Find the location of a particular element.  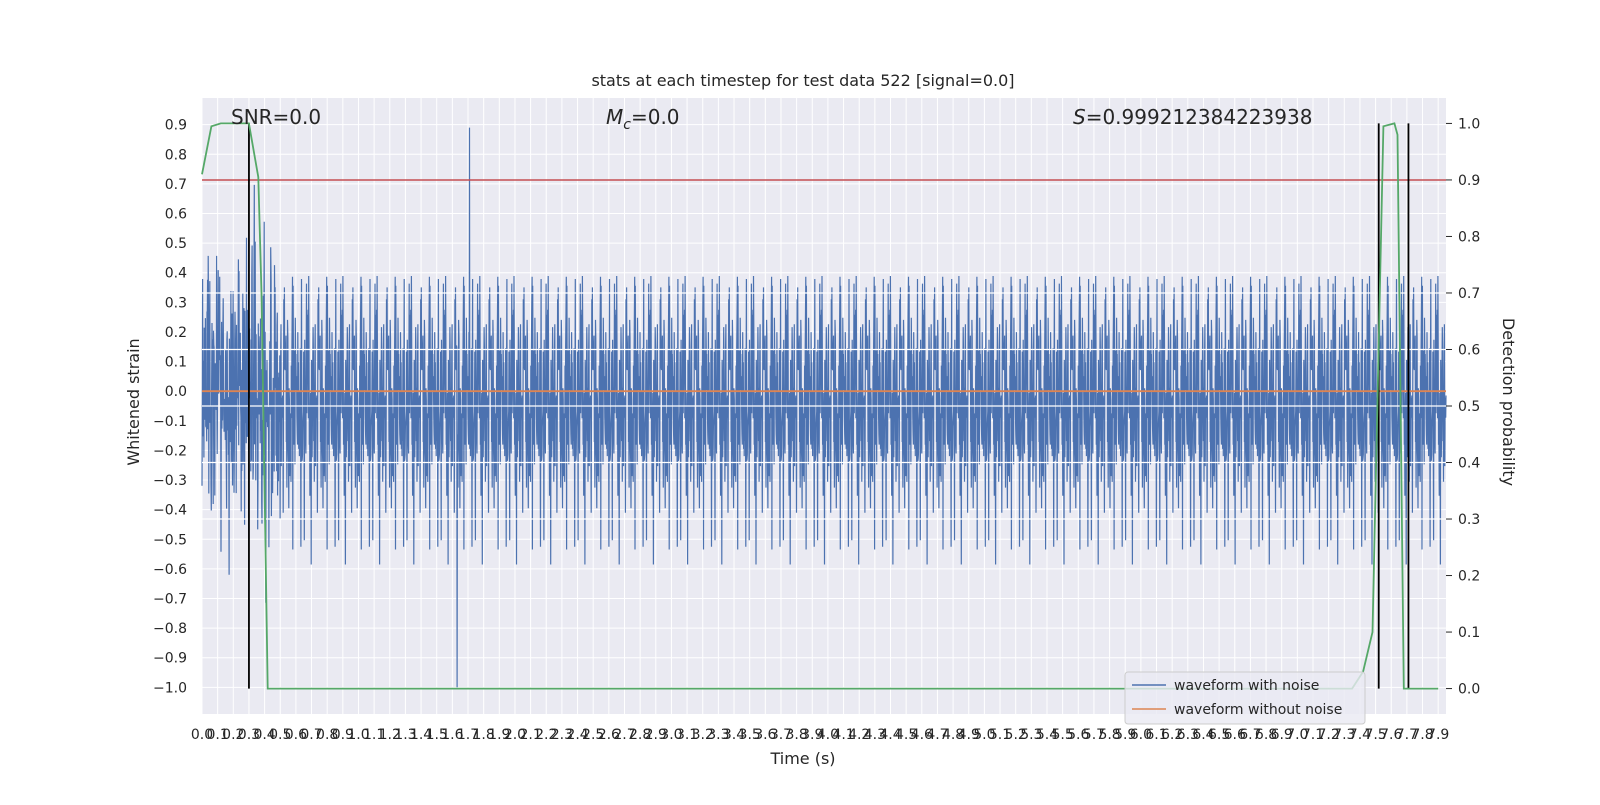

y-tick-label: −0.7 is located at coordinates (170, 600).